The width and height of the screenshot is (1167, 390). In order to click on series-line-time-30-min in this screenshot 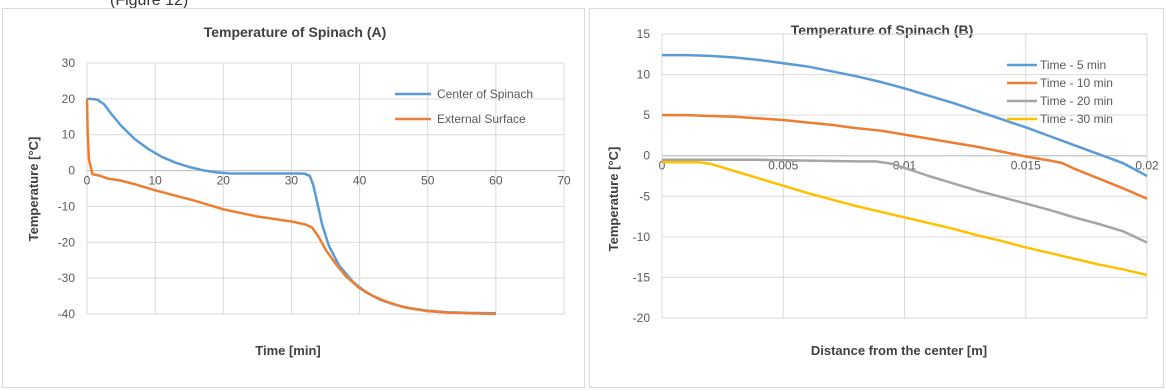, I will do `click(905, 218)`.